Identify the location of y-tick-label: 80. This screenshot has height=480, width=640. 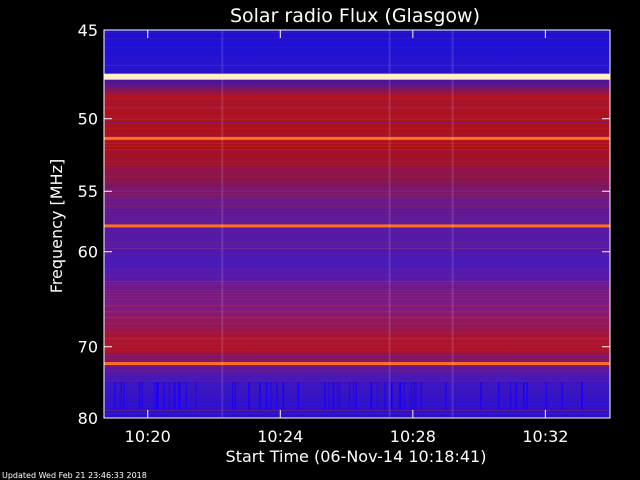
(88, 418).